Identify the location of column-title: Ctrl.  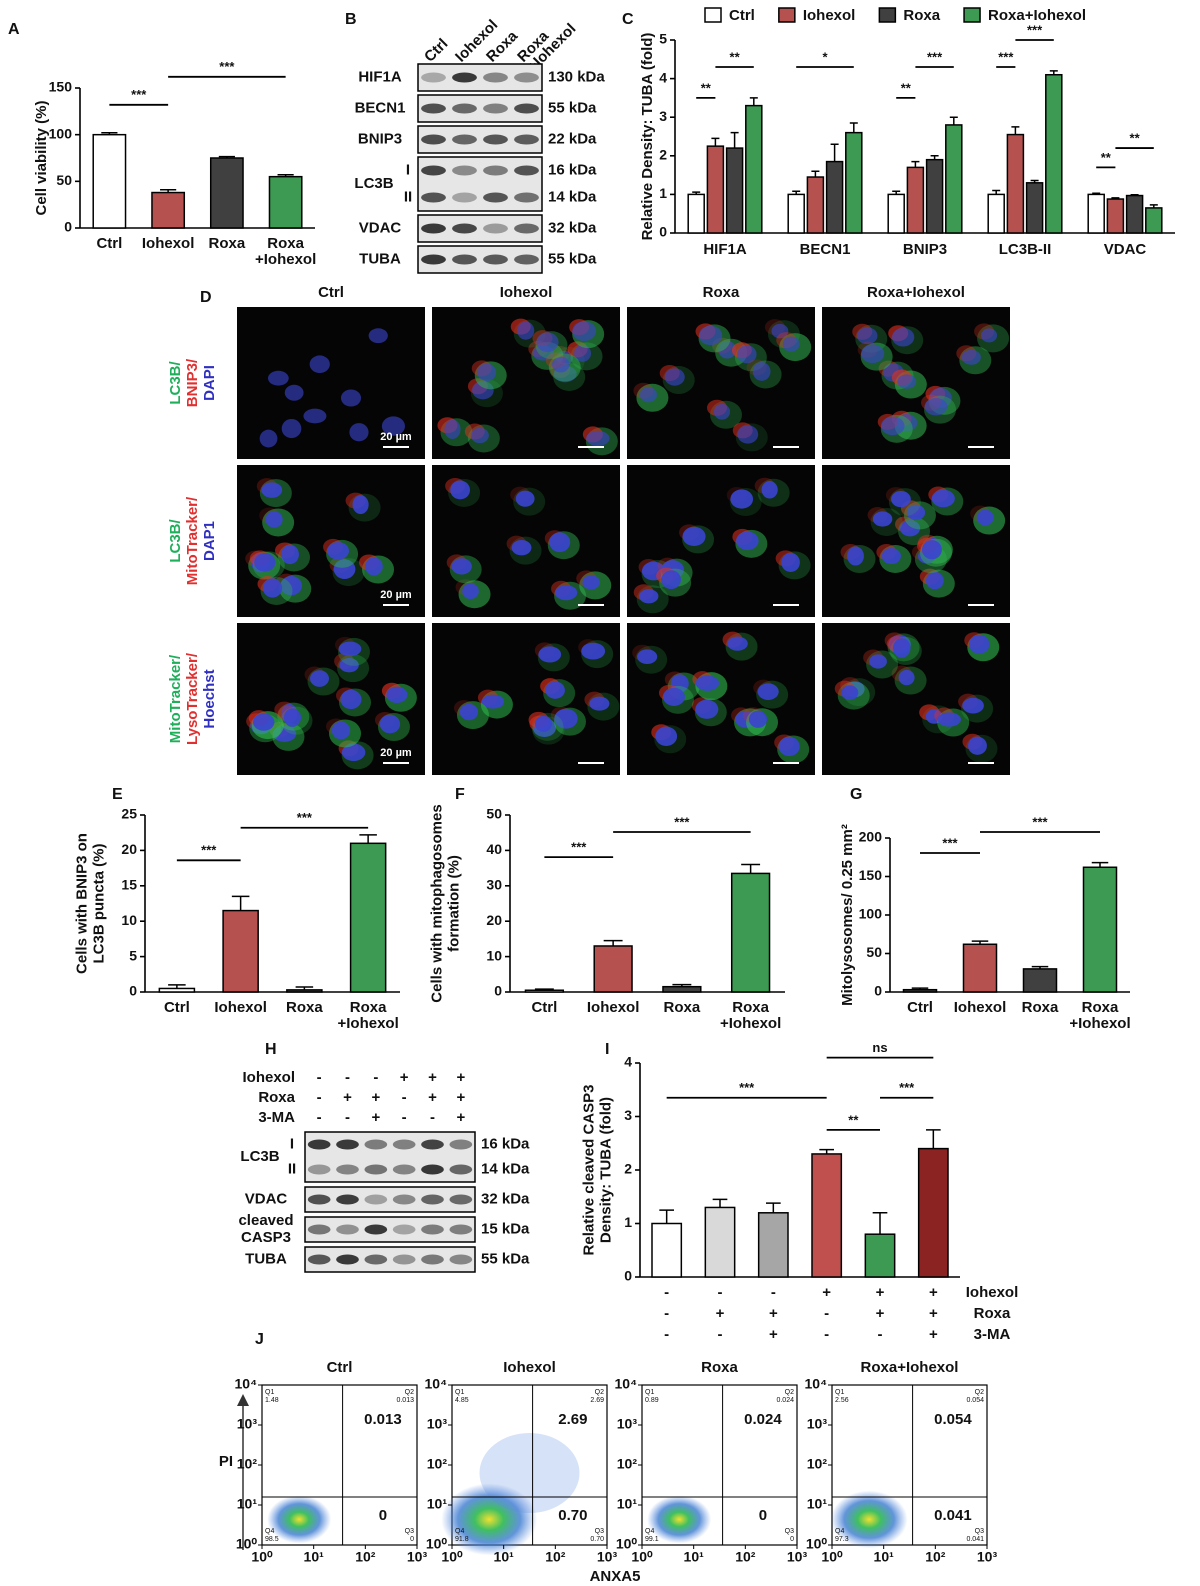
(331, 292).